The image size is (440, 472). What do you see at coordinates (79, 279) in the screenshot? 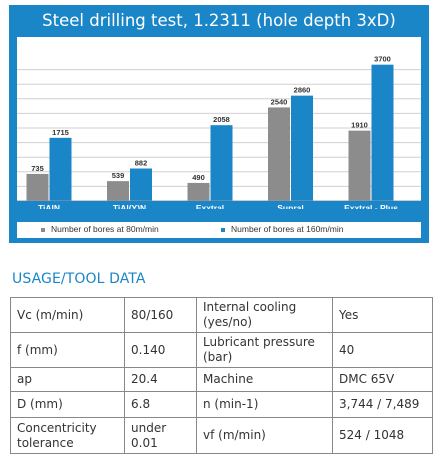
I see `section-heading: USAGE/TOOL DATA` at bounding box center [79, 279].